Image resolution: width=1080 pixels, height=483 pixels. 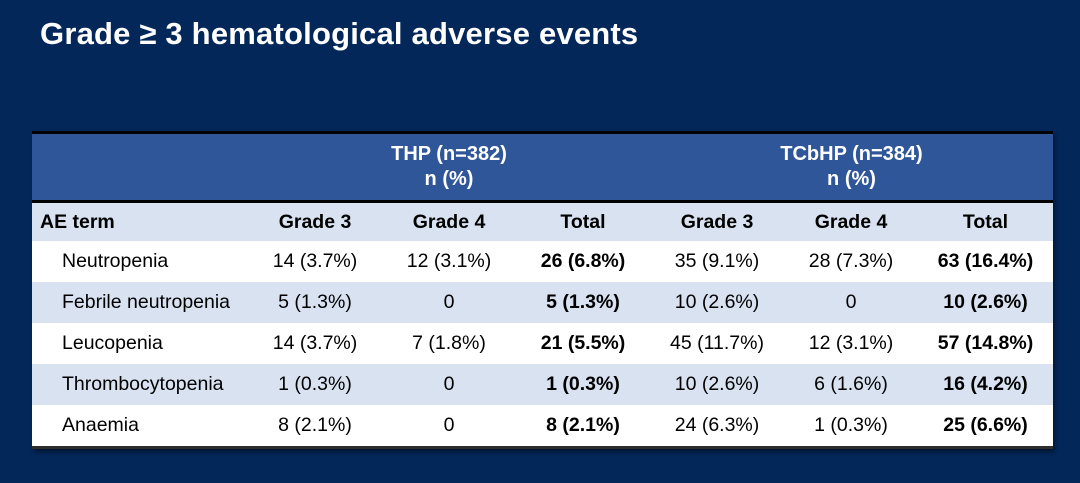 I want to click on total-value-cell: 21 (5.5%), so click(x=583, y=343).